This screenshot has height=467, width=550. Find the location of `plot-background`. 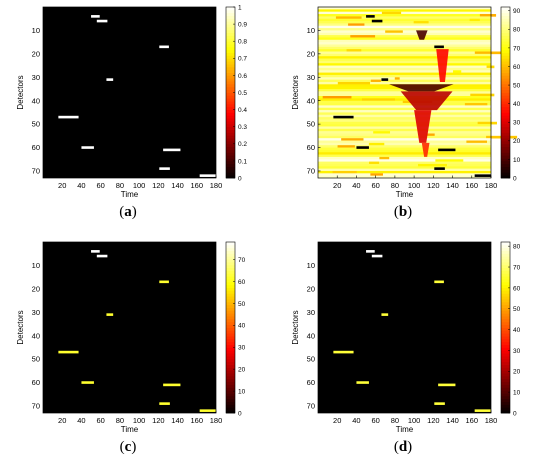

plot-background is located at coordinates (404, 327).